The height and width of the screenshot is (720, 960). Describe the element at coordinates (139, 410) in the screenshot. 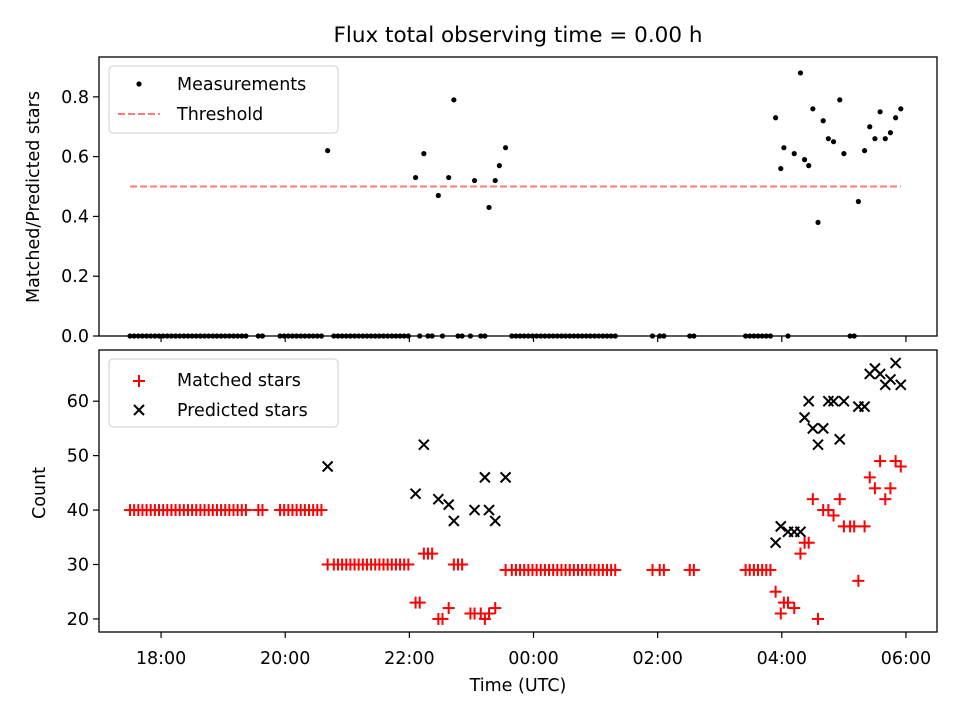

I see `predicted-legend-marker` at that location.